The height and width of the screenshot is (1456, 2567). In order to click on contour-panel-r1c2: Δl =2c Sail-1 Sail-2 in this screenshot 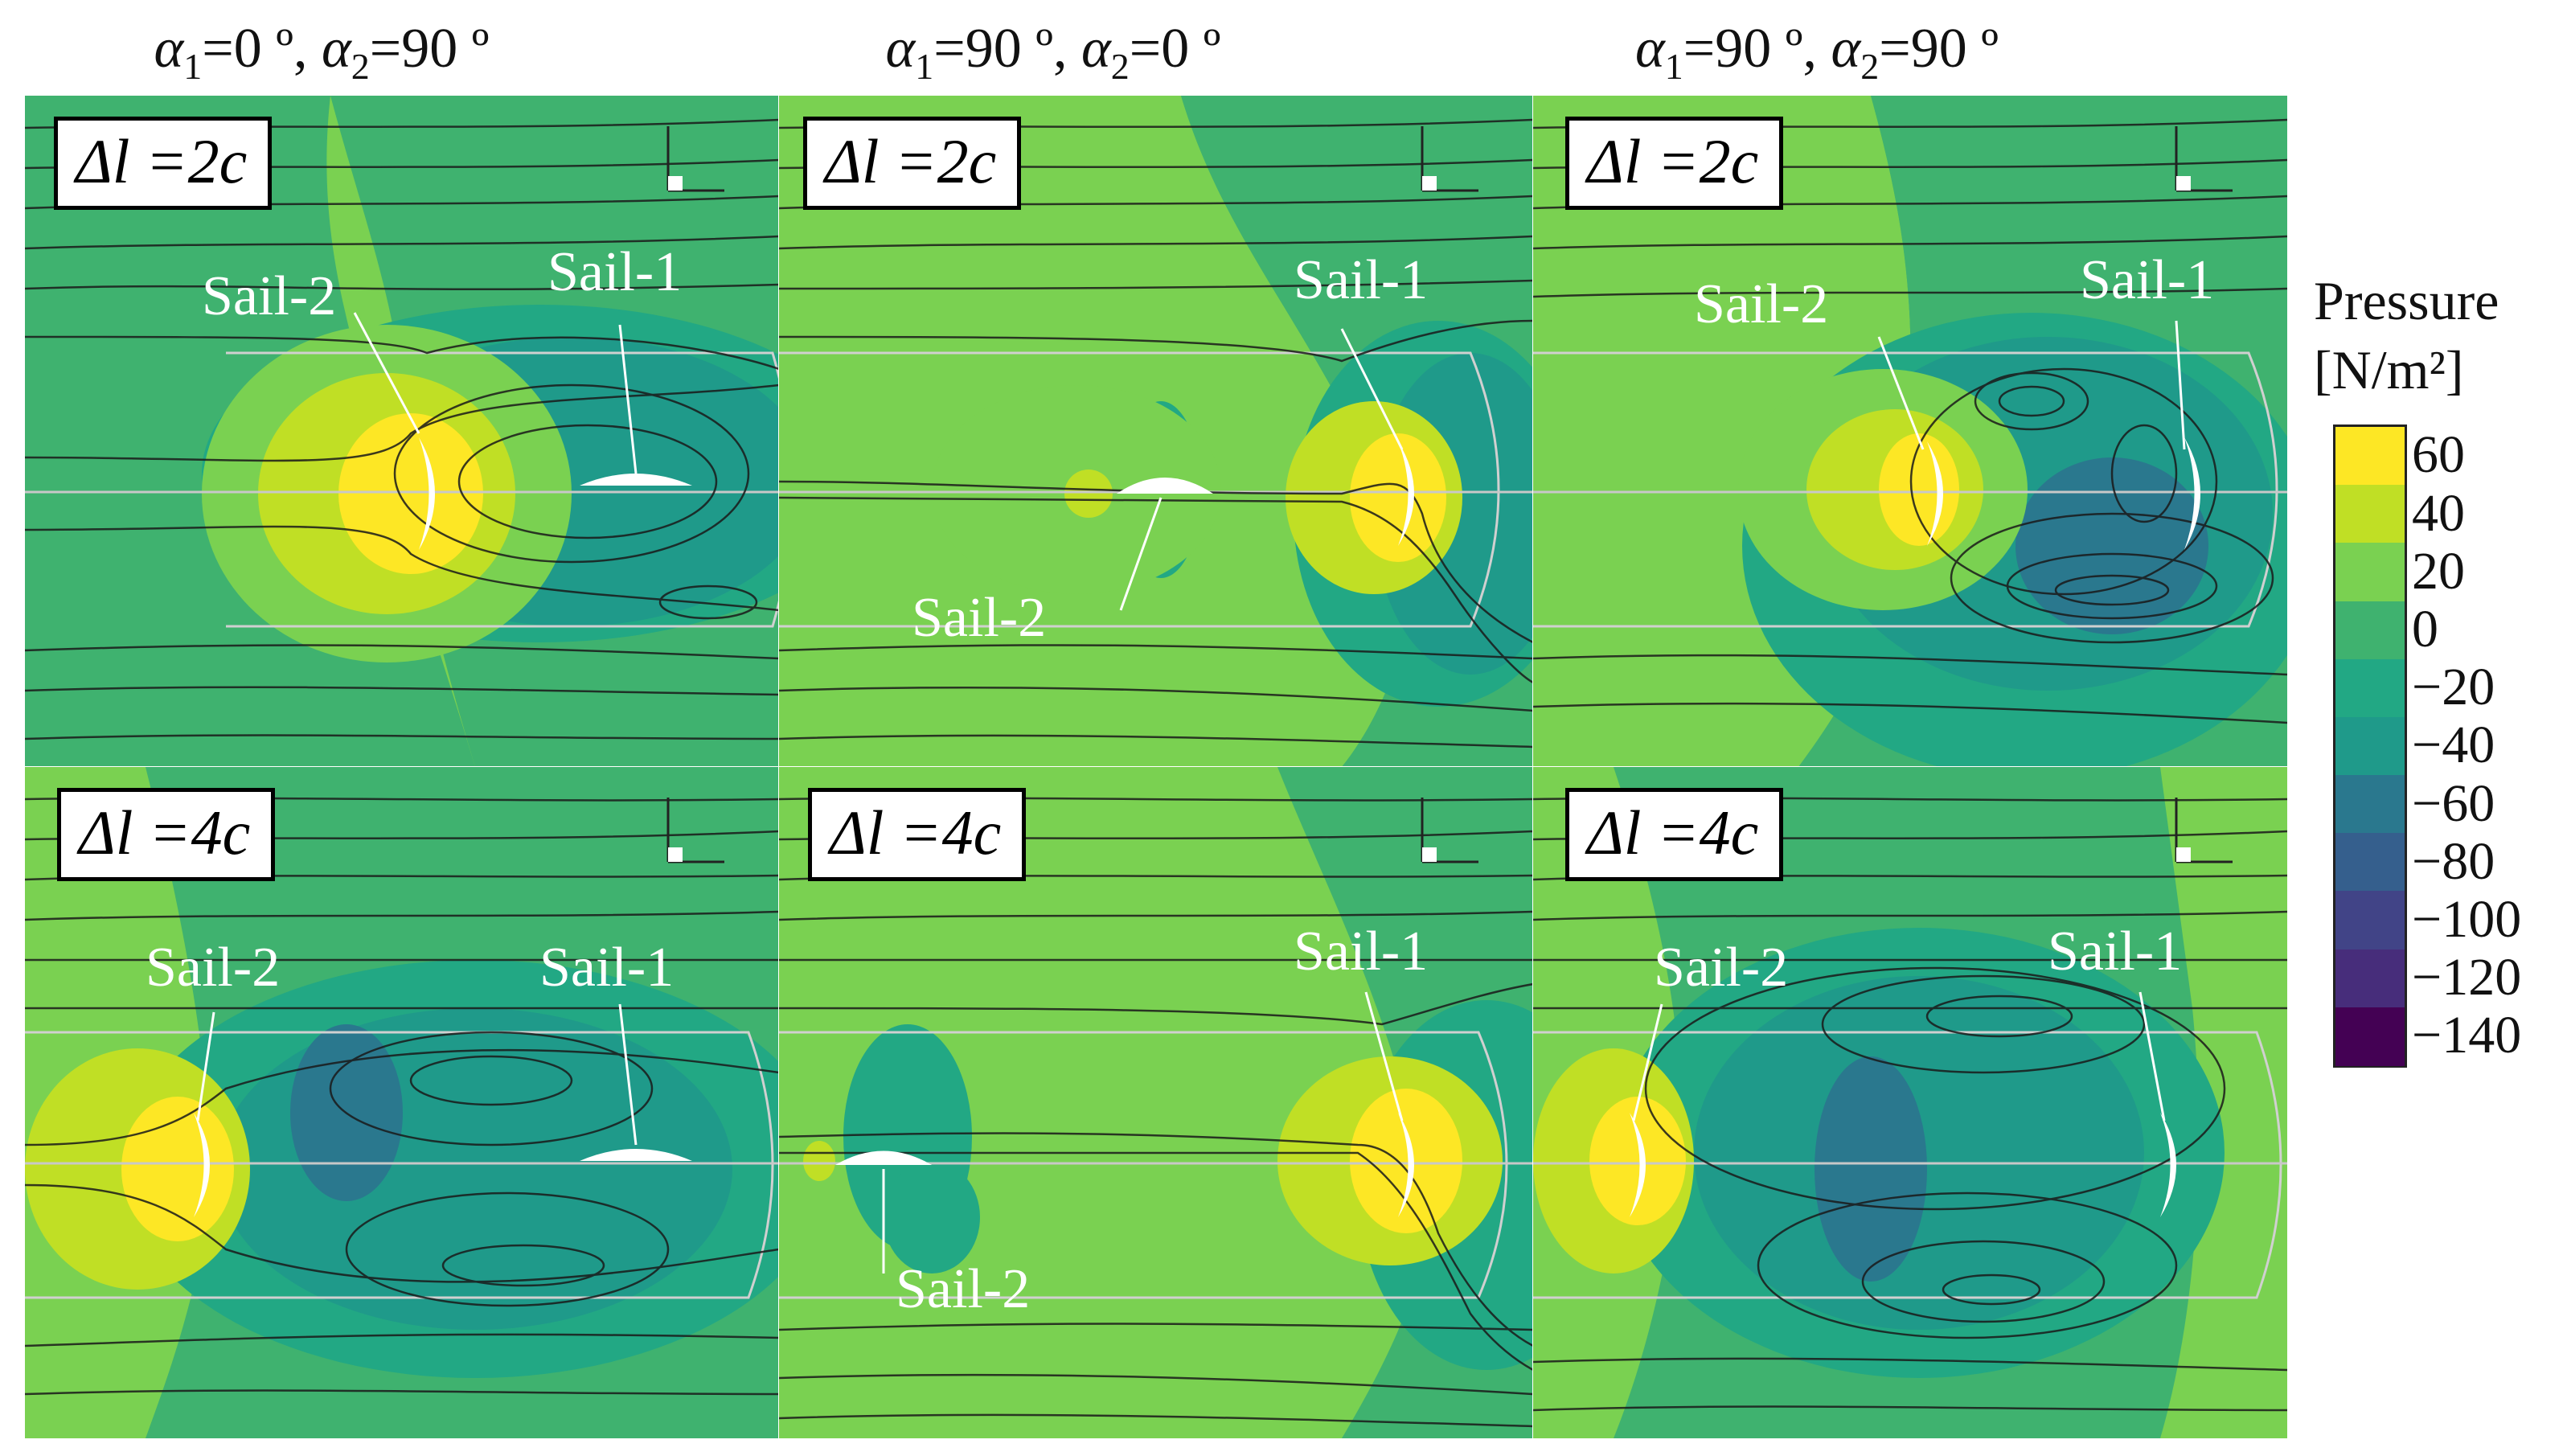, I will do `click(1156, 431)`.